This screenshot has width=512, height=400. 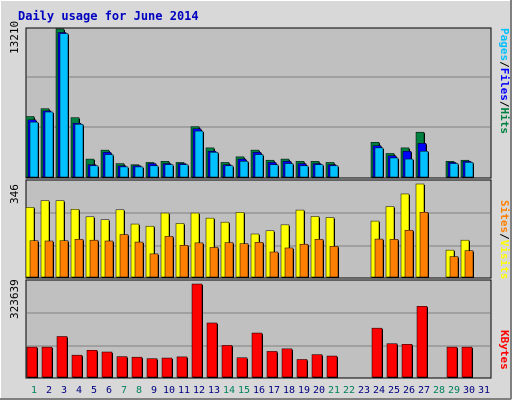 I want to click on x-tick-label: 25, so click(x=394, y=390).